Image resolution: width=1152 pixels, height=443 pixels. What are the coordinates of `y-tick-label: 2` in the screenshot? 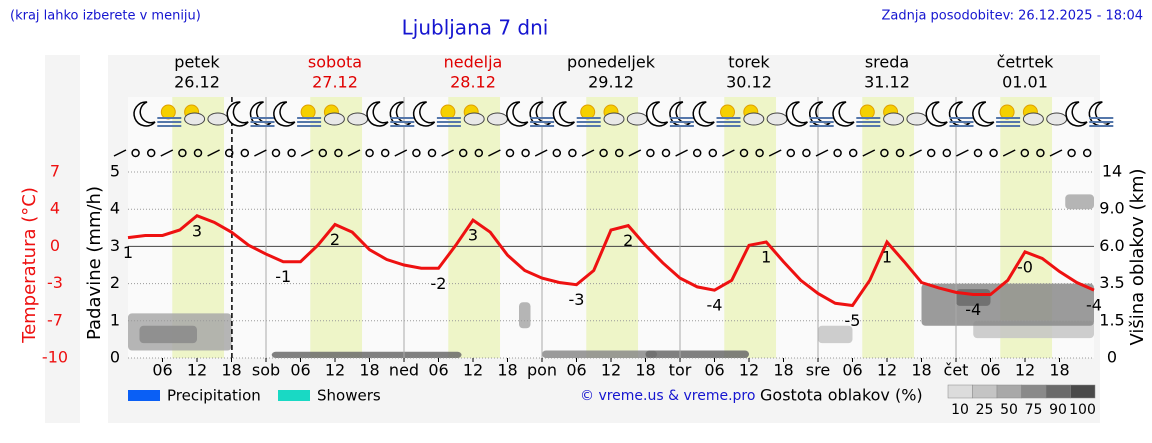 It's located at (115, 282).